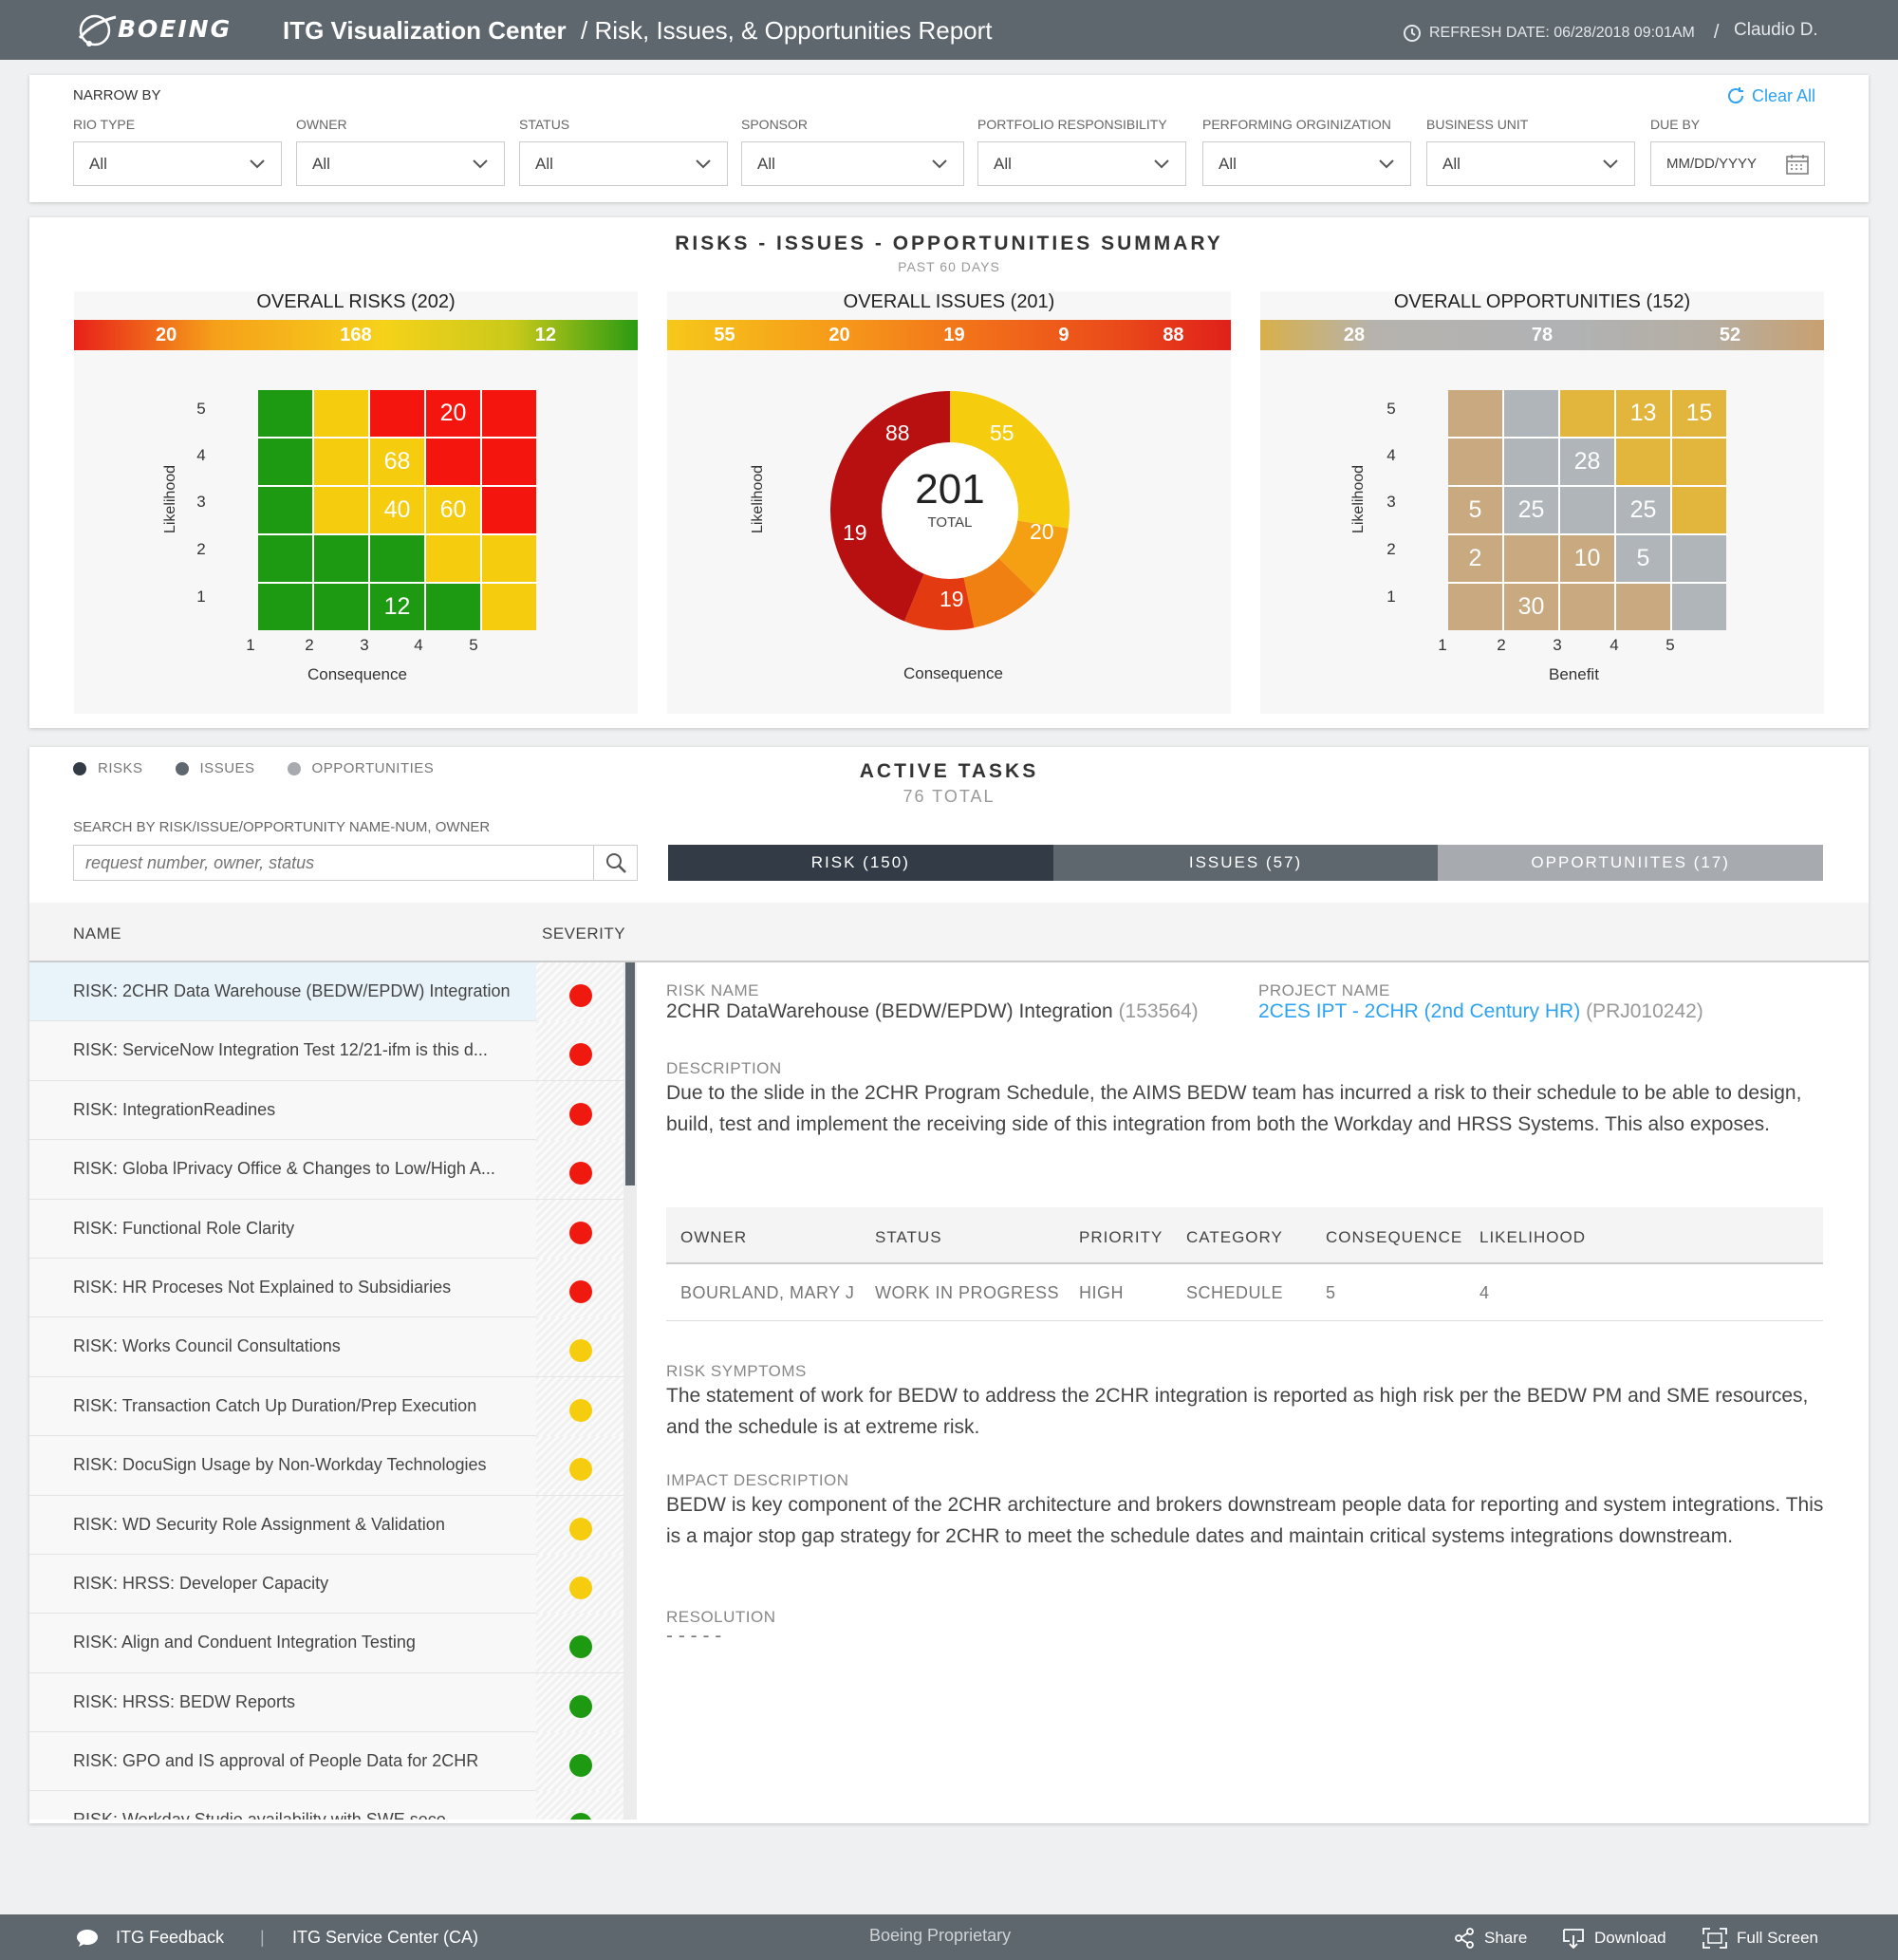  I want to click on task-list-scrollbar, so click(630, 1391).